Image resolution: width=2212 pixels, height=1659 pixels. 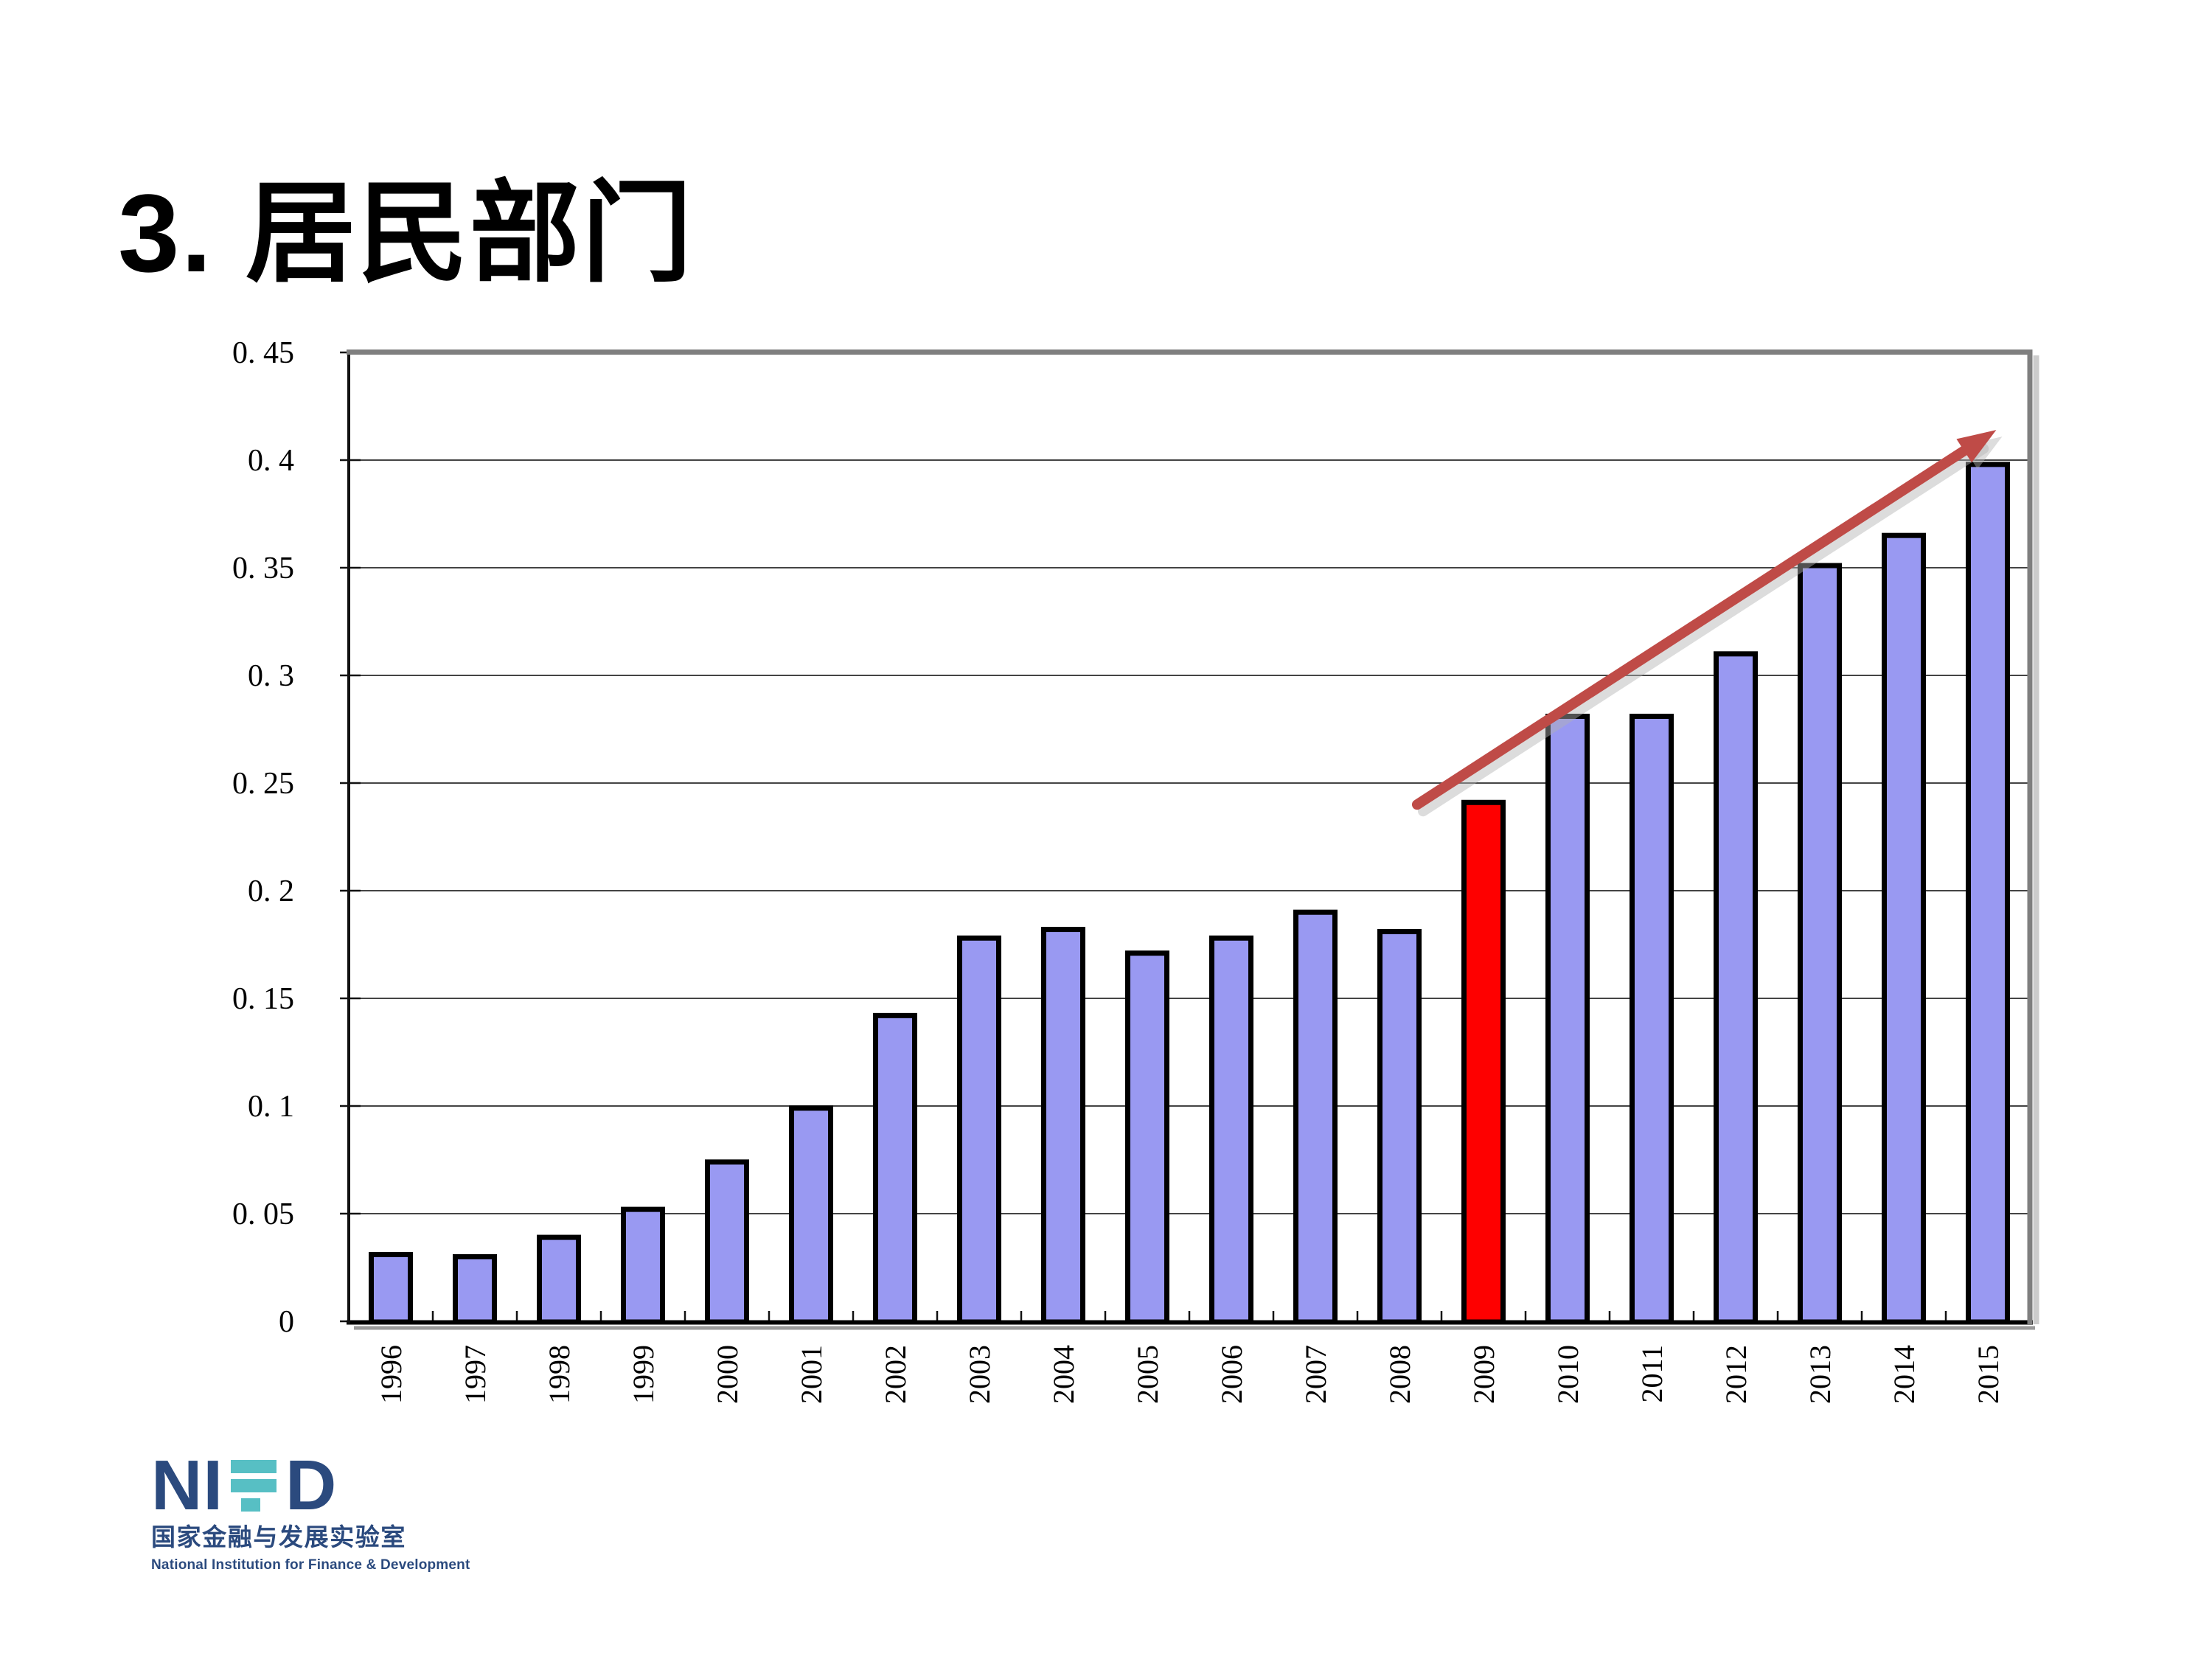 I want to click on trend-arrow-head, so click(x=1976, y=446).